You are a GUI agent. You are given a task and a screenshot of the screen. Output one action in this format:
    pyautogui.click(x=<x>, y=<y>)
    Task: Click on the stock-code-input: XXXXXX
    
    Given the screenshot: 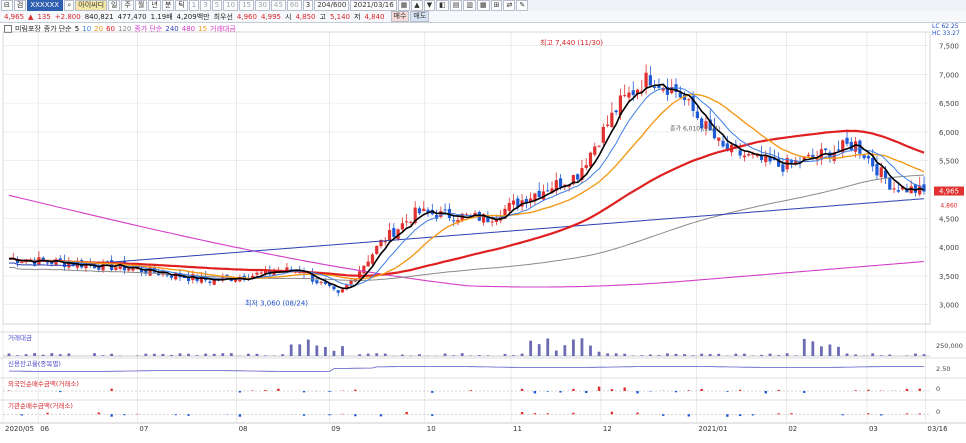 What is the action you would take?
    pyautogui.click(x=45, y=5)
    